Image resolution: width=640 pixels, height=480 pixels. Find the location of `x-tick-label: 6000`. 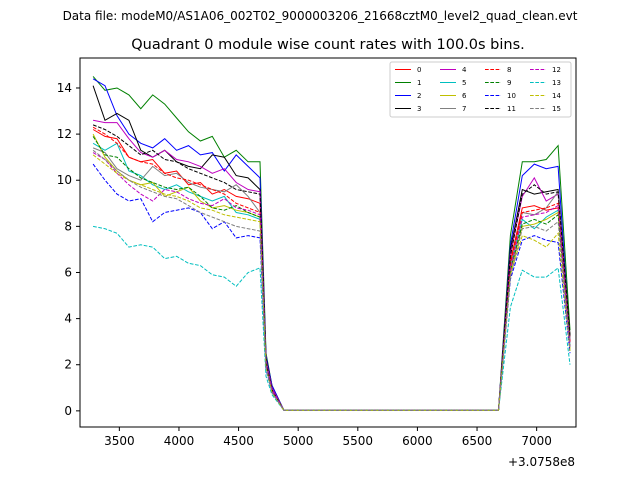

x-tick-label: 6000 is located at coordinates (417, 441).